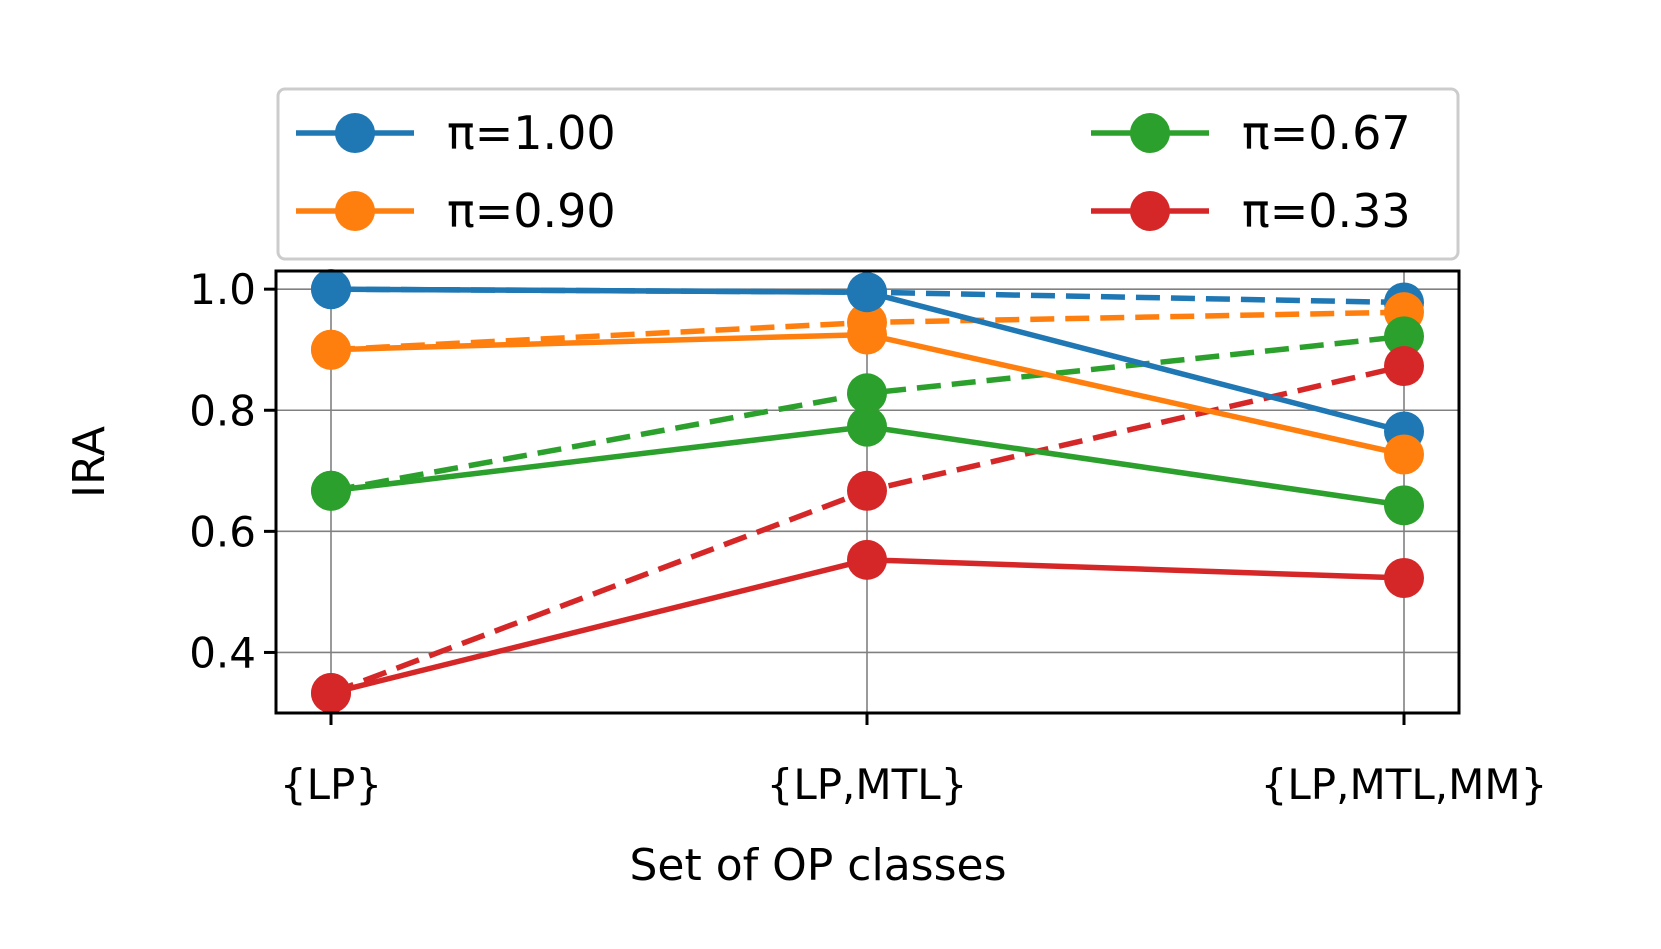 The image size is (1661, 949). I want to click on x-tick-label: {LP}, so click(331, 784).